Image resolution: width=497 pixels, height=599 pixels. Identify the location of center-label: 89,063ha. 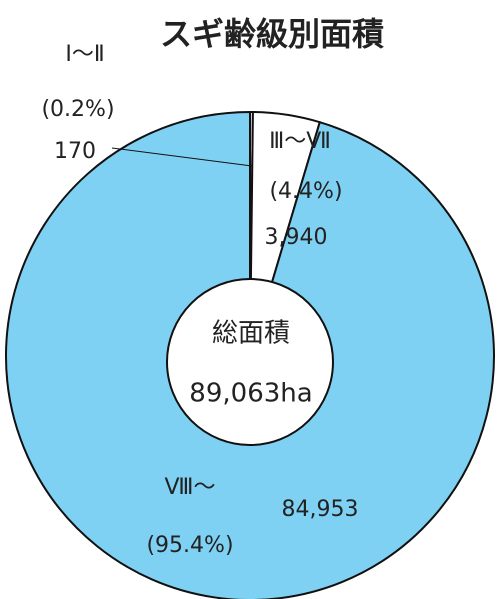
(250, 394).